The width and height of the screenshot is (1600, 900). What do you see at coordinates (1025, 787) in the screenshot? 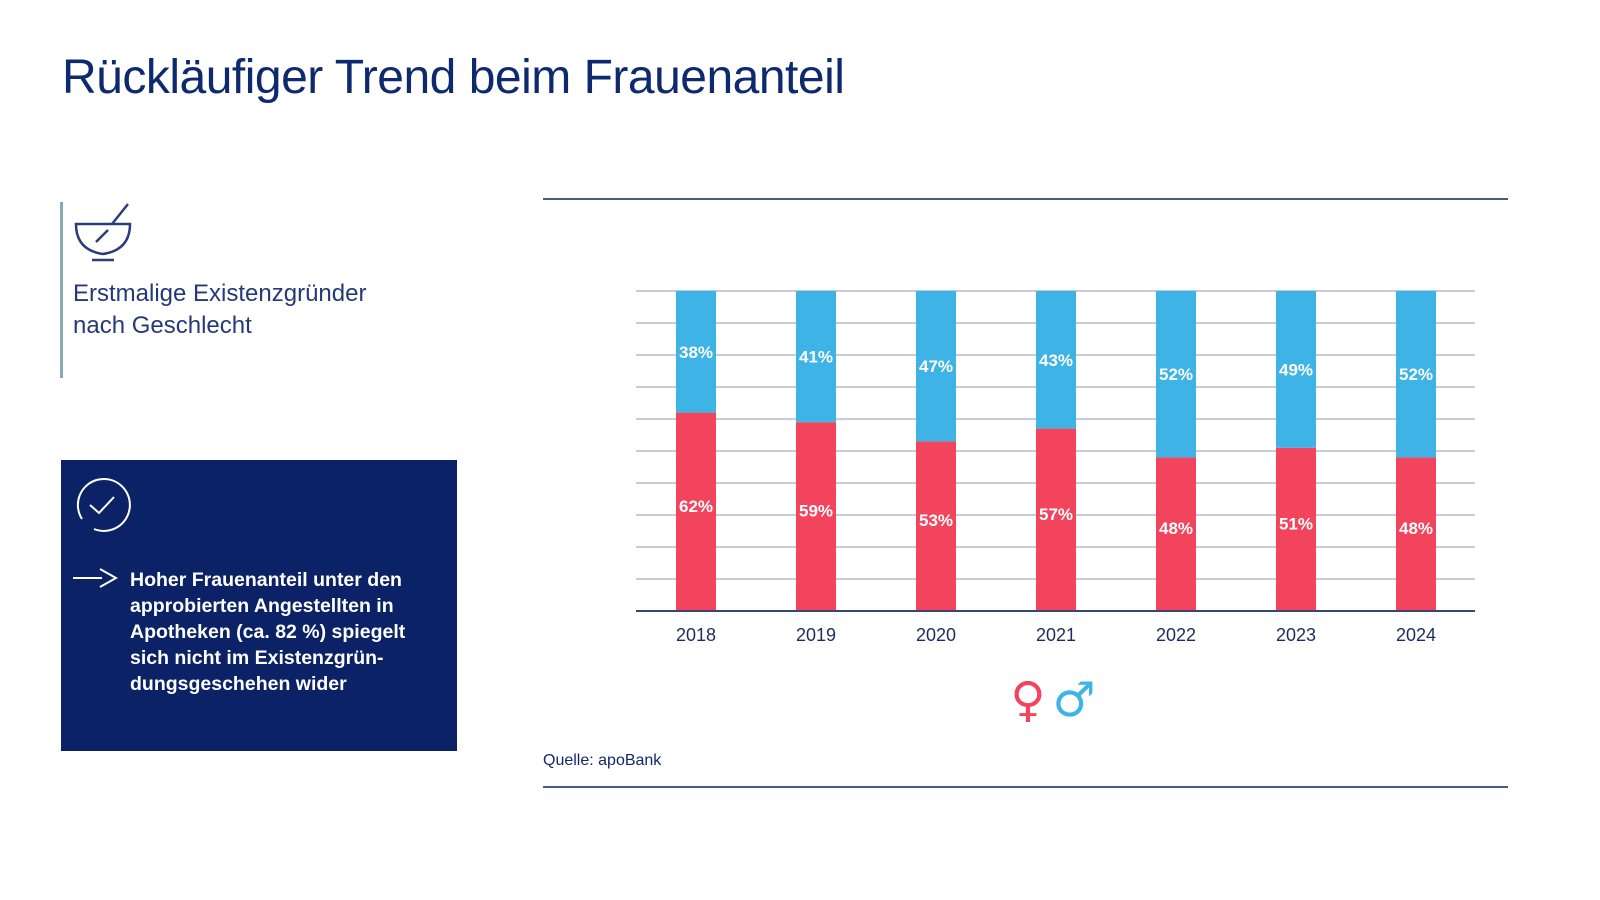
I see `bottom-rule` at bounding box center [1025, 787].